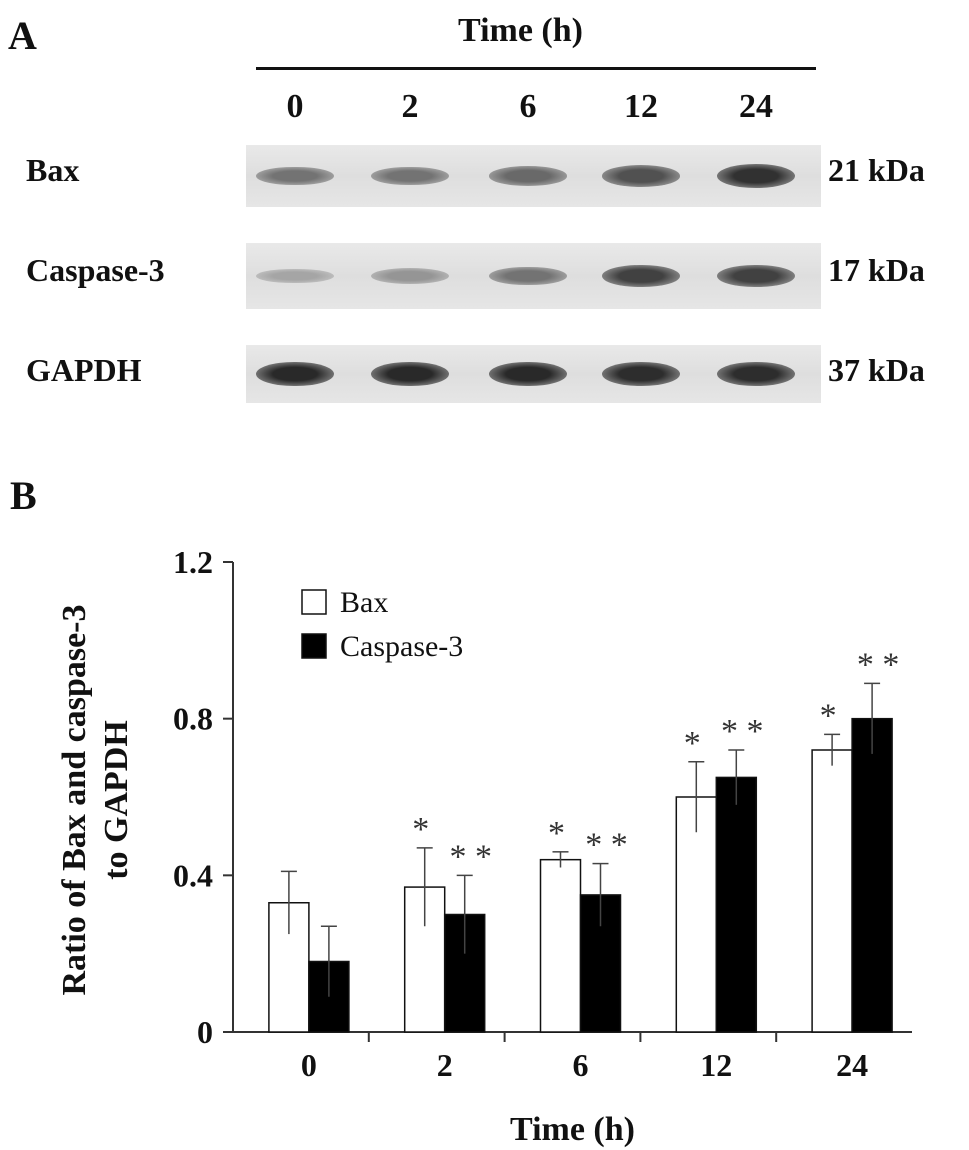  Describe the element at coordinates (876, 170) in the screenshot. I see `blot-size-bax: 21 kDa` at that location.